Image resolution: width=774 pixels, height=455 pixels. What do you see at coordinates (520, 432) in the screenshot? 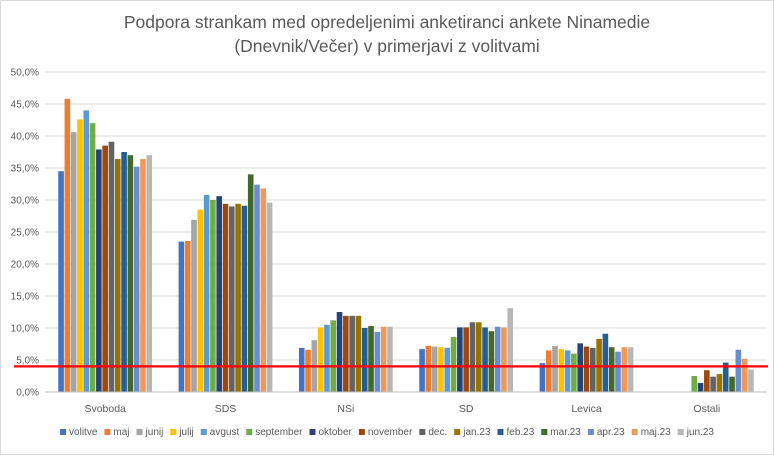
I see `legend-label: feb.23` at bounding box center [520, 432].